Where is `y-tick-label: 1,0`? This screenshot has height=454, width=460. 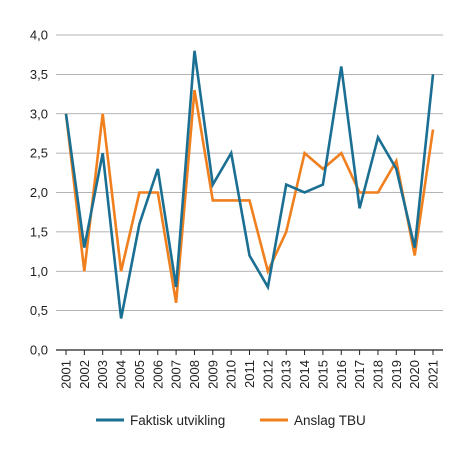
y-tick-label: 1,0 is located at coordinates (39, 271).